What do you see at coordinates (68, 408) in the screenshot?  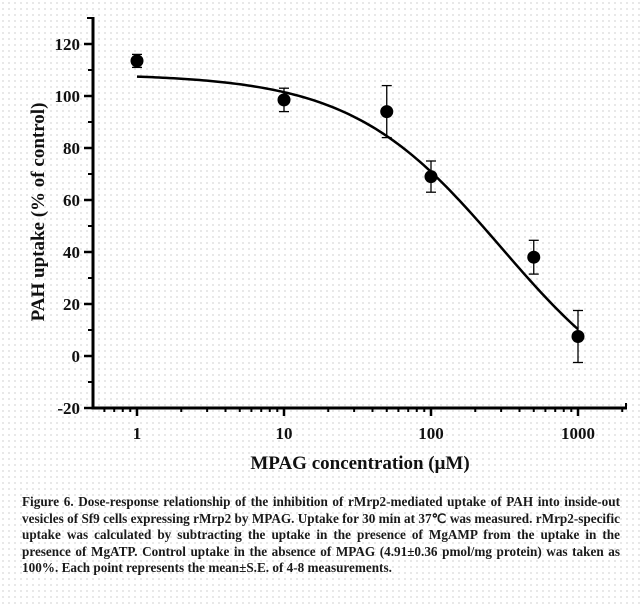 I see `y-tick-label: -20` at bounding box center [68, 408].